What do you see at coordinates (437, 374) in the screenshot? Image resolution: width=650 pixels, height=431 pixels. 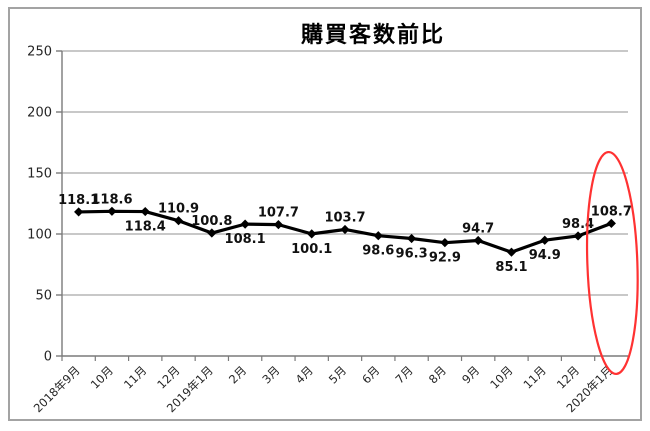 I see `x-tick-label: 8月` at bounding box center [437, 374].